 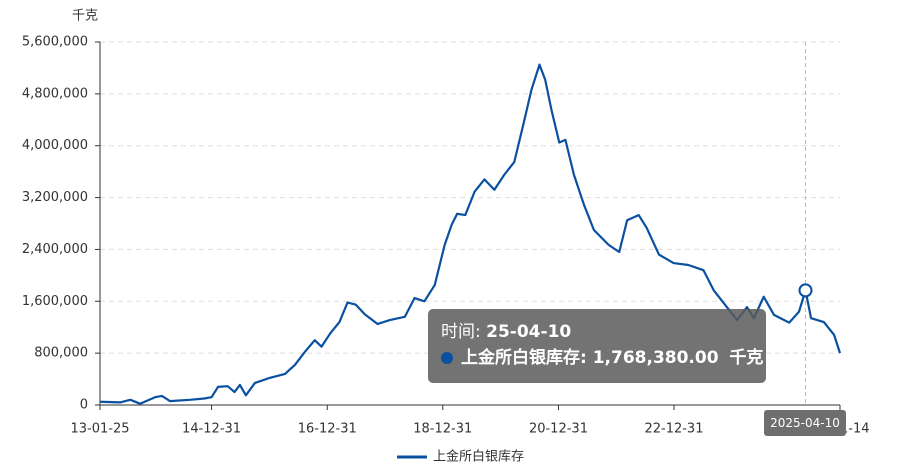 What do you see at coordinates (61, 353) in the screenshot?
I see `y-tick-label: 800,000` at bounding box center [61, 353].